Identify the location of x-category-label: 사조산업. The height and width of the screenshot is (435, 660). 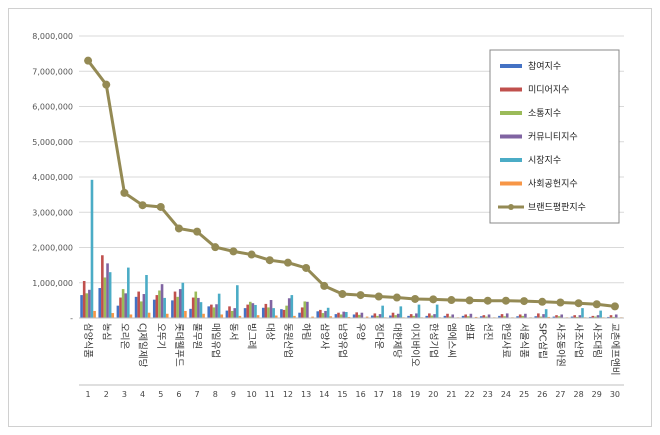
(579, 340).